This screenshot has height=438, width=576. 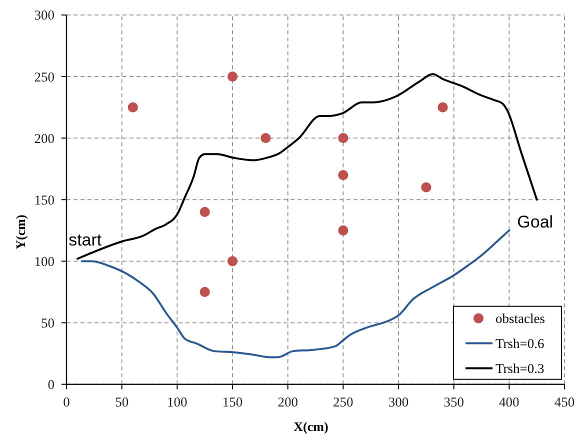 I want to click on y-axis-title: Y(cm), so click(x=20, y=232).